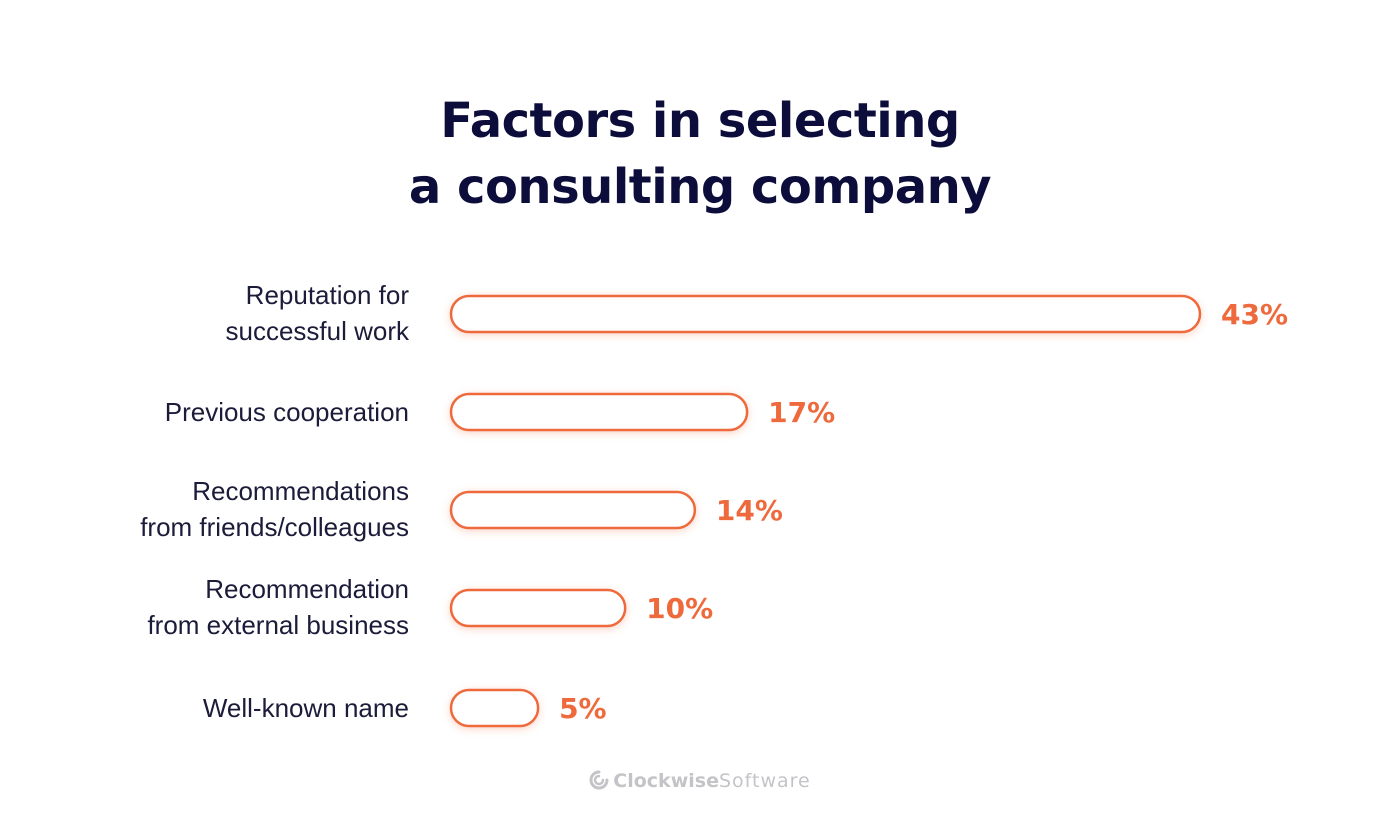 The image size is (1400, 828). Describe the element at coordinates (666, 781) in the screenshot. I see `watermark-brand-strong: Clockwise` at that location.